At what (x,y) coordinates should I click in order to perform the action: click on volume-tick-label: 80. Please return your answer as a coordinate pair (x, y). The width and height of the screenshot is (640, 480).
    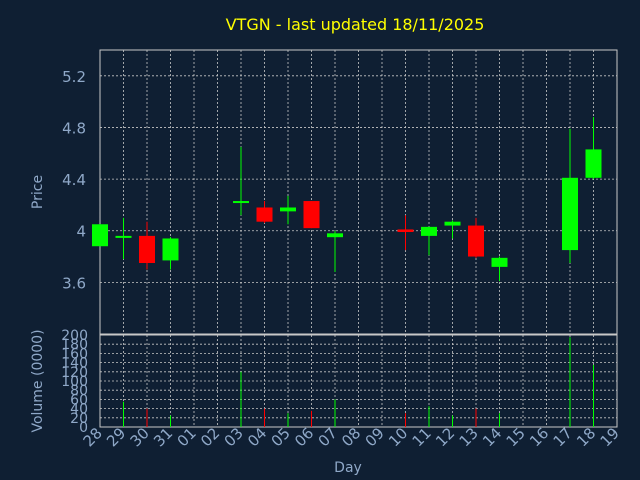
    Looking at the image, I should click on (79, 391).